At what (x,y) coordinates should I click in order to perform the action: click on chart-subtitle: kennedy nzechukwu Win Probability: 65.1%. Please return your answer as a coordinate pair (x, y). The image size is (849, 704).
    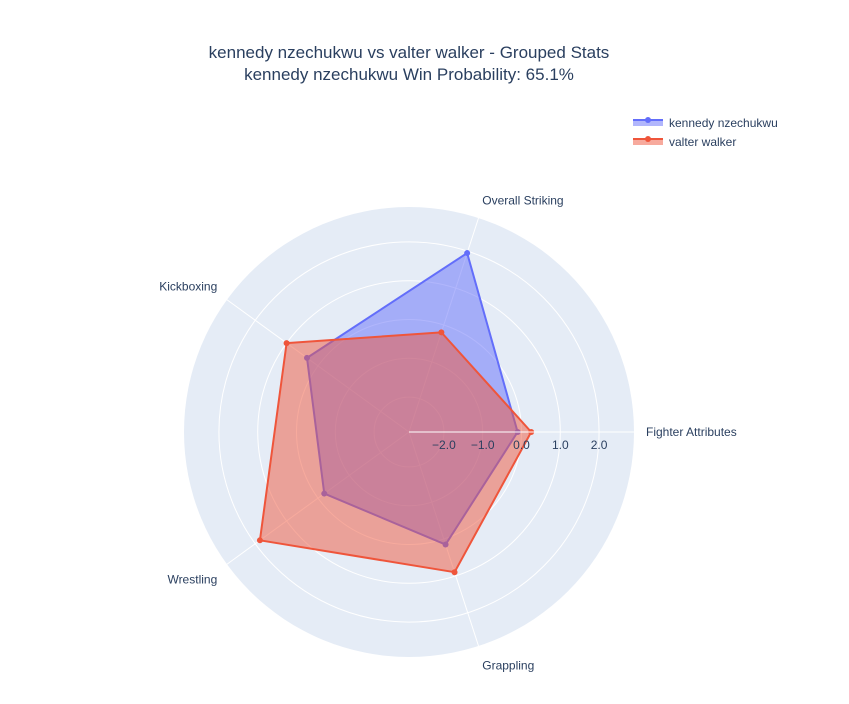
    Looking at the image, I should click on (409, 74).